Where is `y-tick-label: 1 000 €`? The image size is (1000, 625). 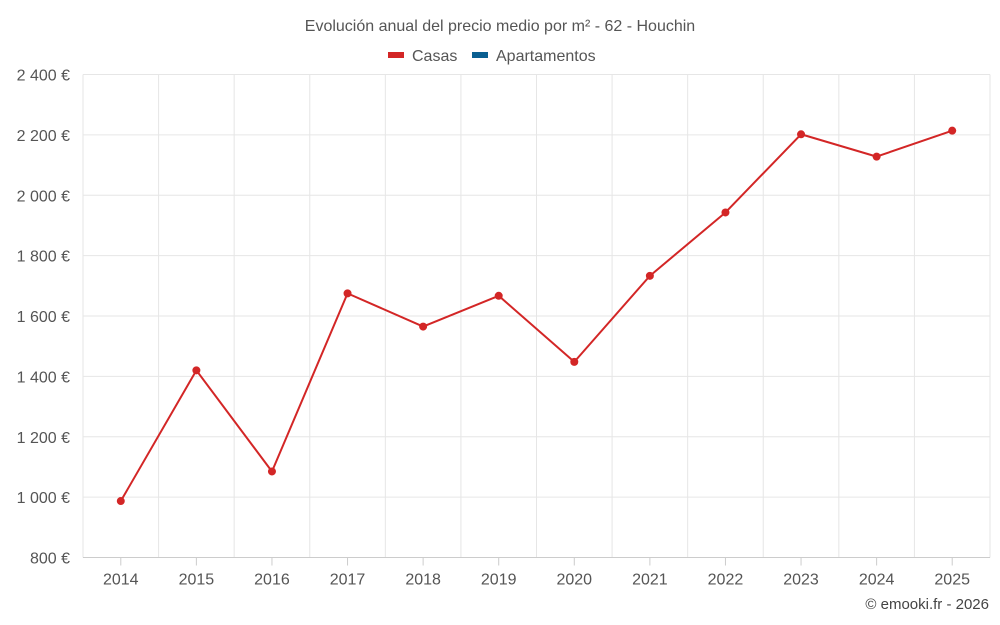 y-tick-label: 1 000 € is located at coordinates (43, 498).